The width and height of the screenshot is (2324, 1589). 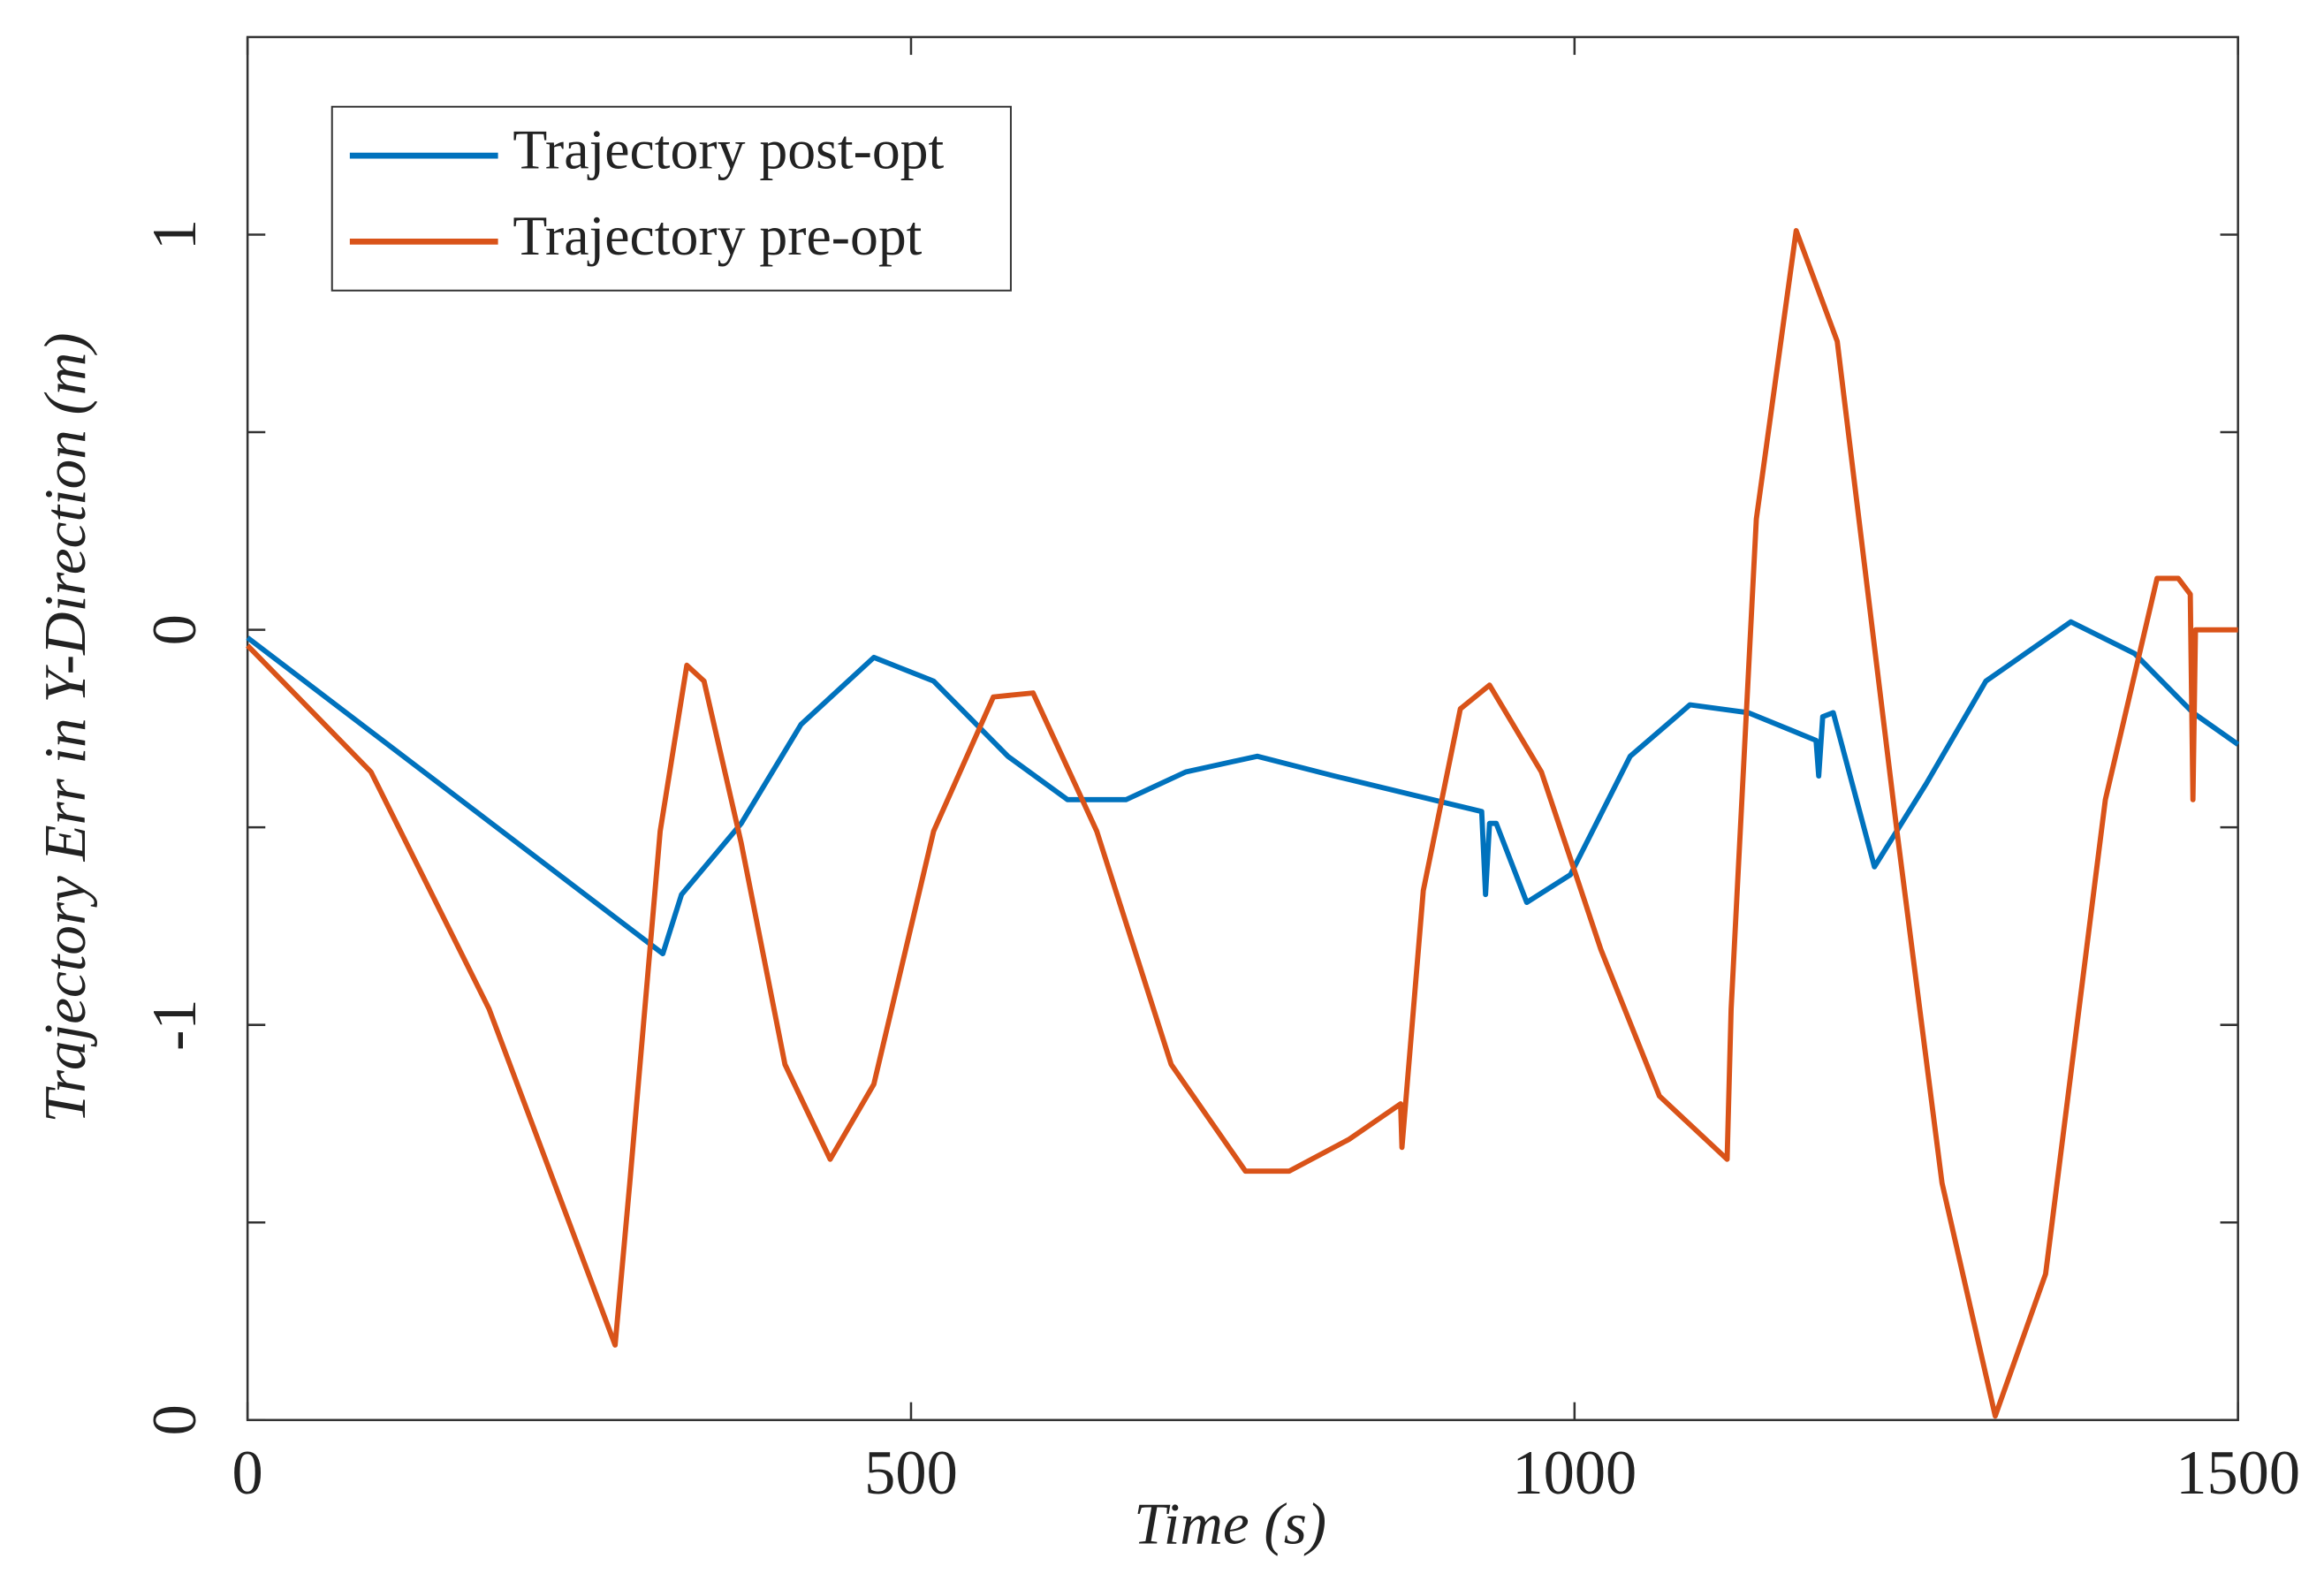 I want to click on legend: Trajectory post-opt Trajectory pre-opt, so click(x=671, y=198).